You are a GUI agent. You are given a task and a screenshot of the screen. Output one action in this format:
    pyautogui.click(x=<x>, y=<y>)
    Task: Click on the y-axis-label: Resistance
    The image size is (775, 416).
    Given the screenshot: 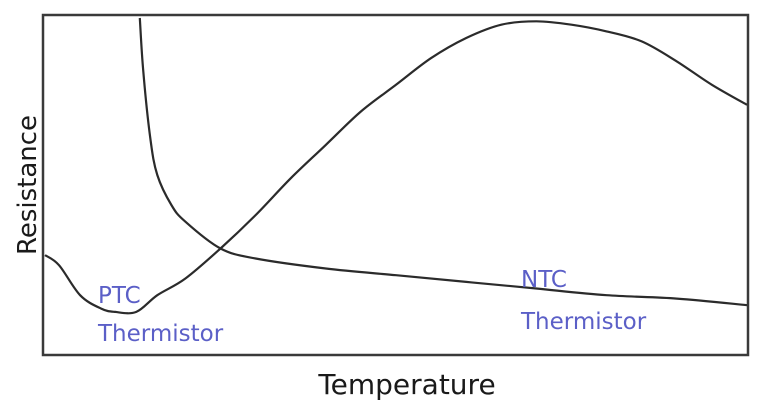 What is the action you would take?
    pyautogui.click(x=28, y=185)
    